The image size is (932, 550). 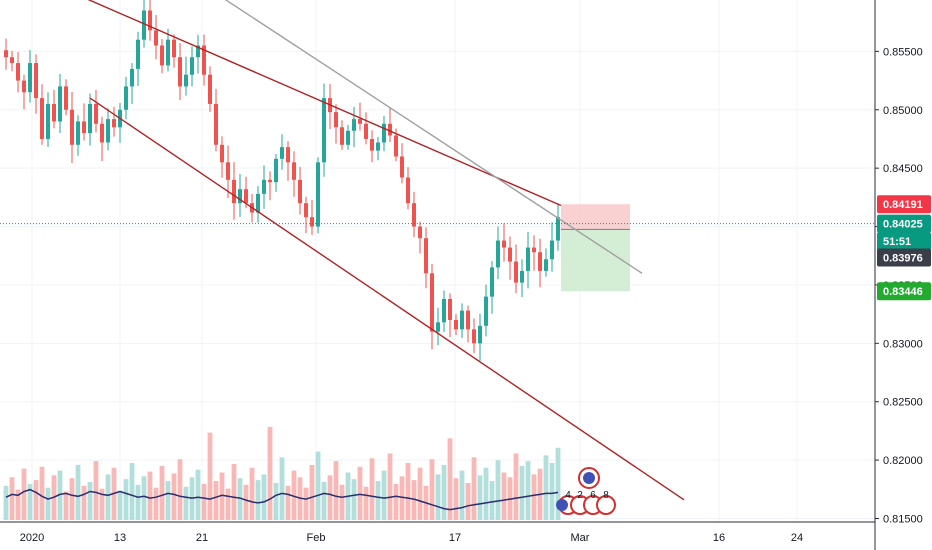 I want to click on event-marker-label: 6, so click(x=593, y=495).